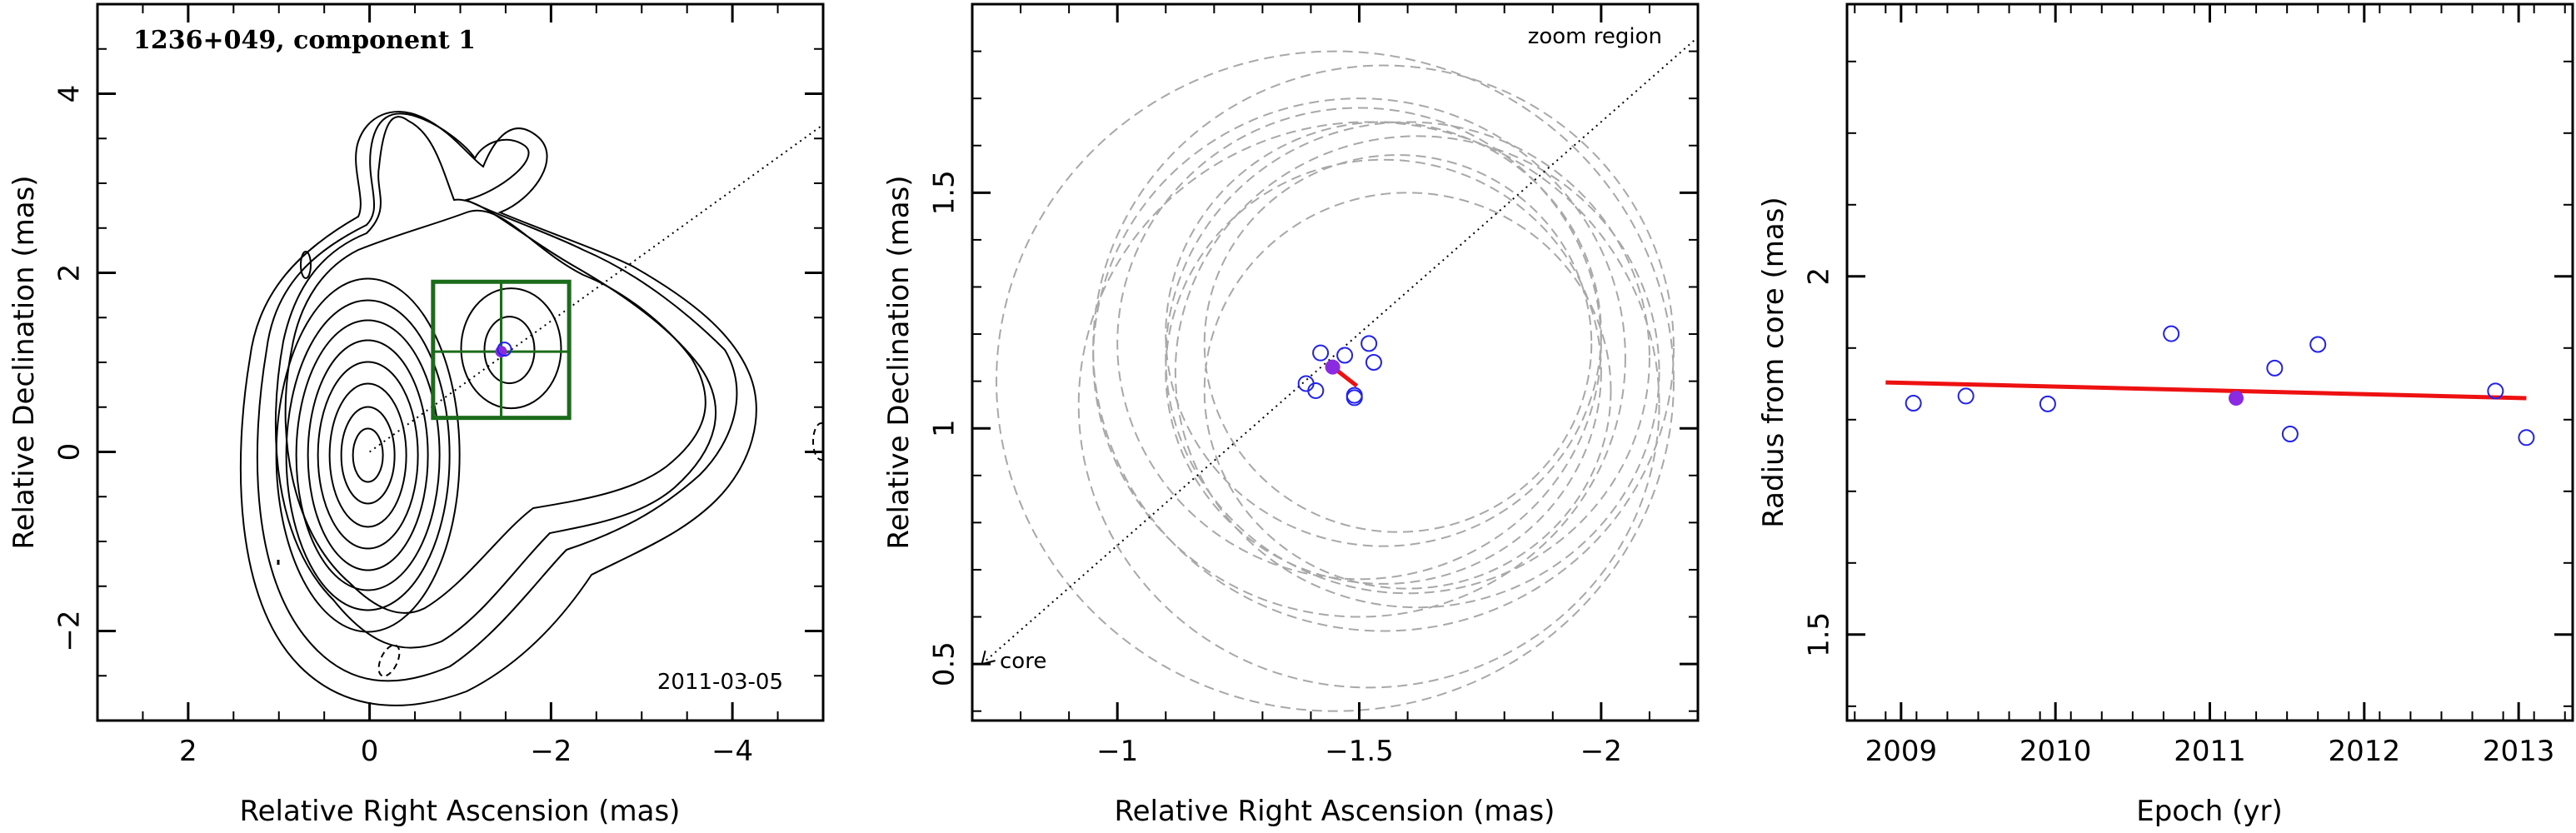 The height and width of the screenshot is (833, 2576). What do you see at coordinates (1359, 751) in the screenshot?
I see `panel-2-x-tick-label: −1.5` at bounding box center [1359, 751].